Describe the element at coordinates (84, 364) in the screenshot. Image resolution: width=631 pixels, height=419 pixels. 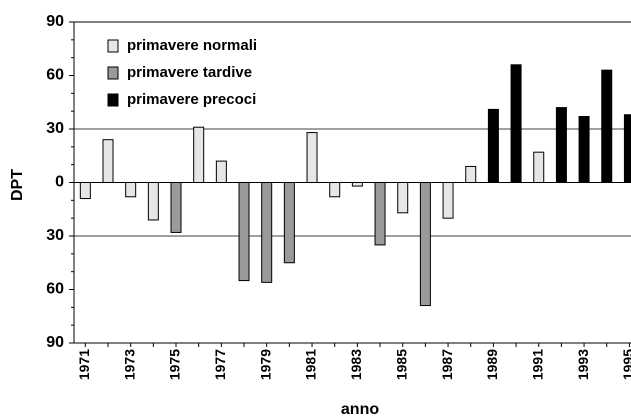
I see `x-tick-label: 1971` at that location.